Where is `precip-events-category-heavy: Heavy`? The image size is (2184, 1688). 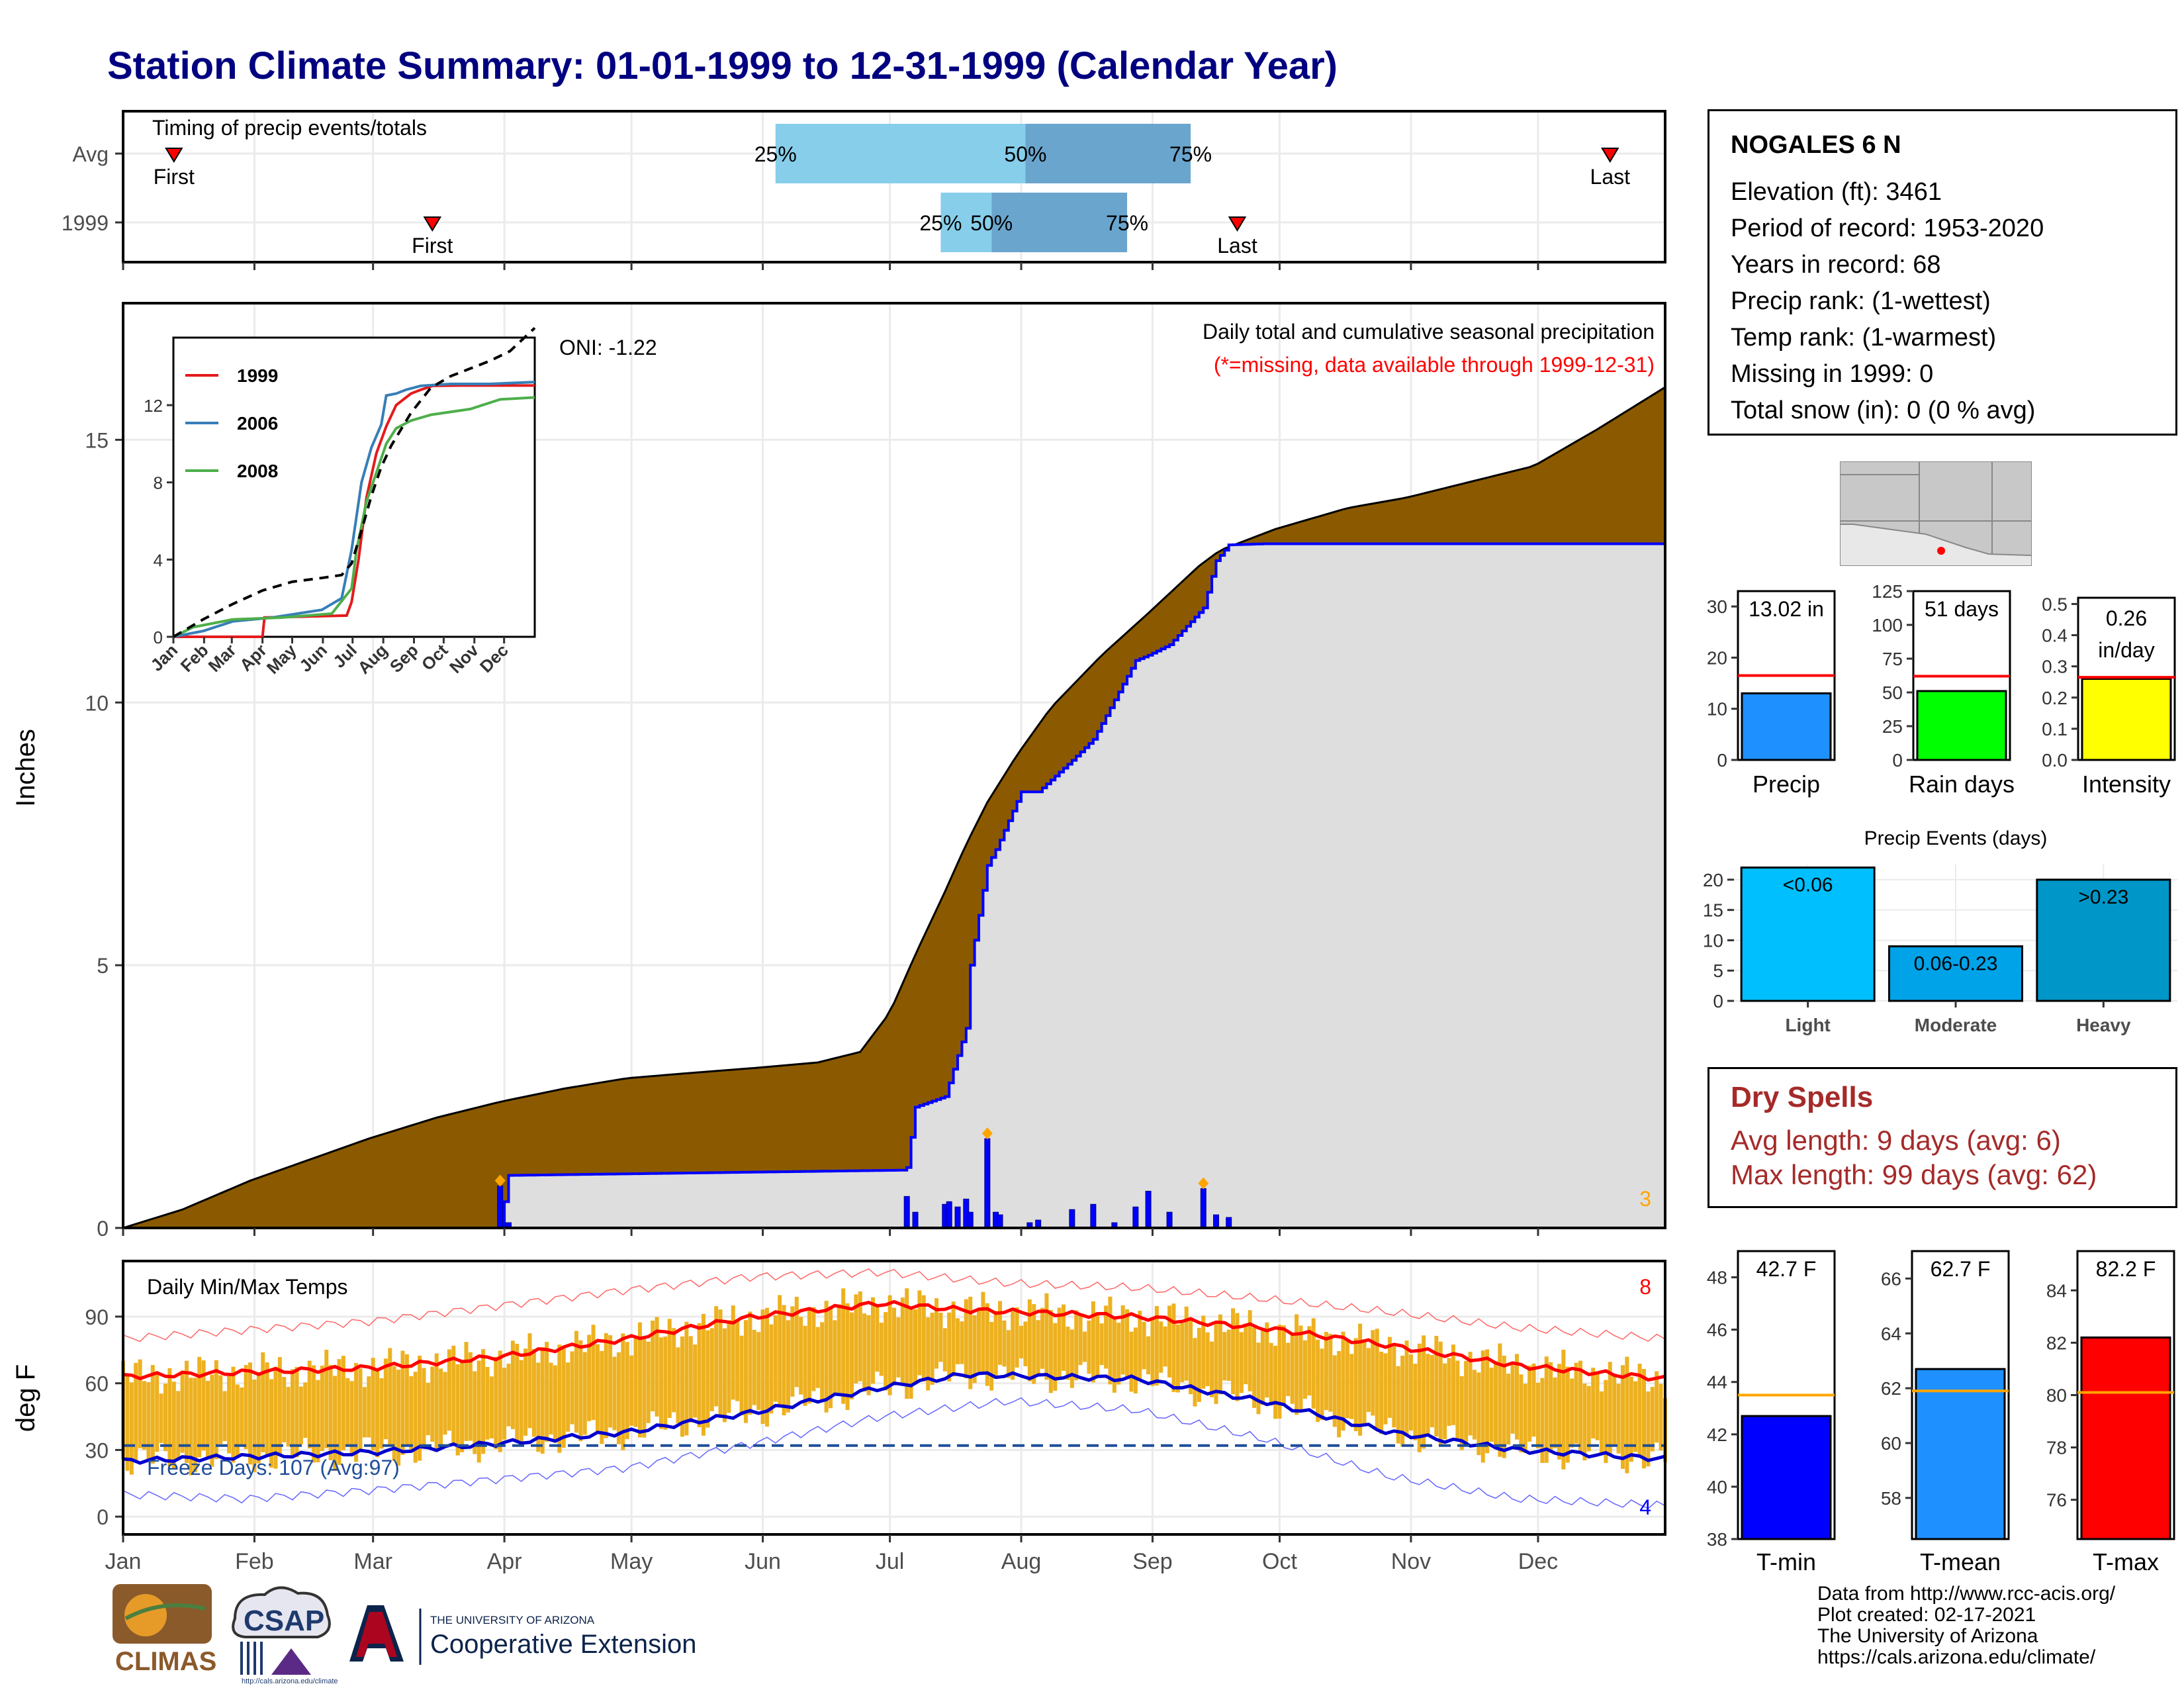 precip-events-category-heavy: Heavy is located at coordinates (2104, 1025).